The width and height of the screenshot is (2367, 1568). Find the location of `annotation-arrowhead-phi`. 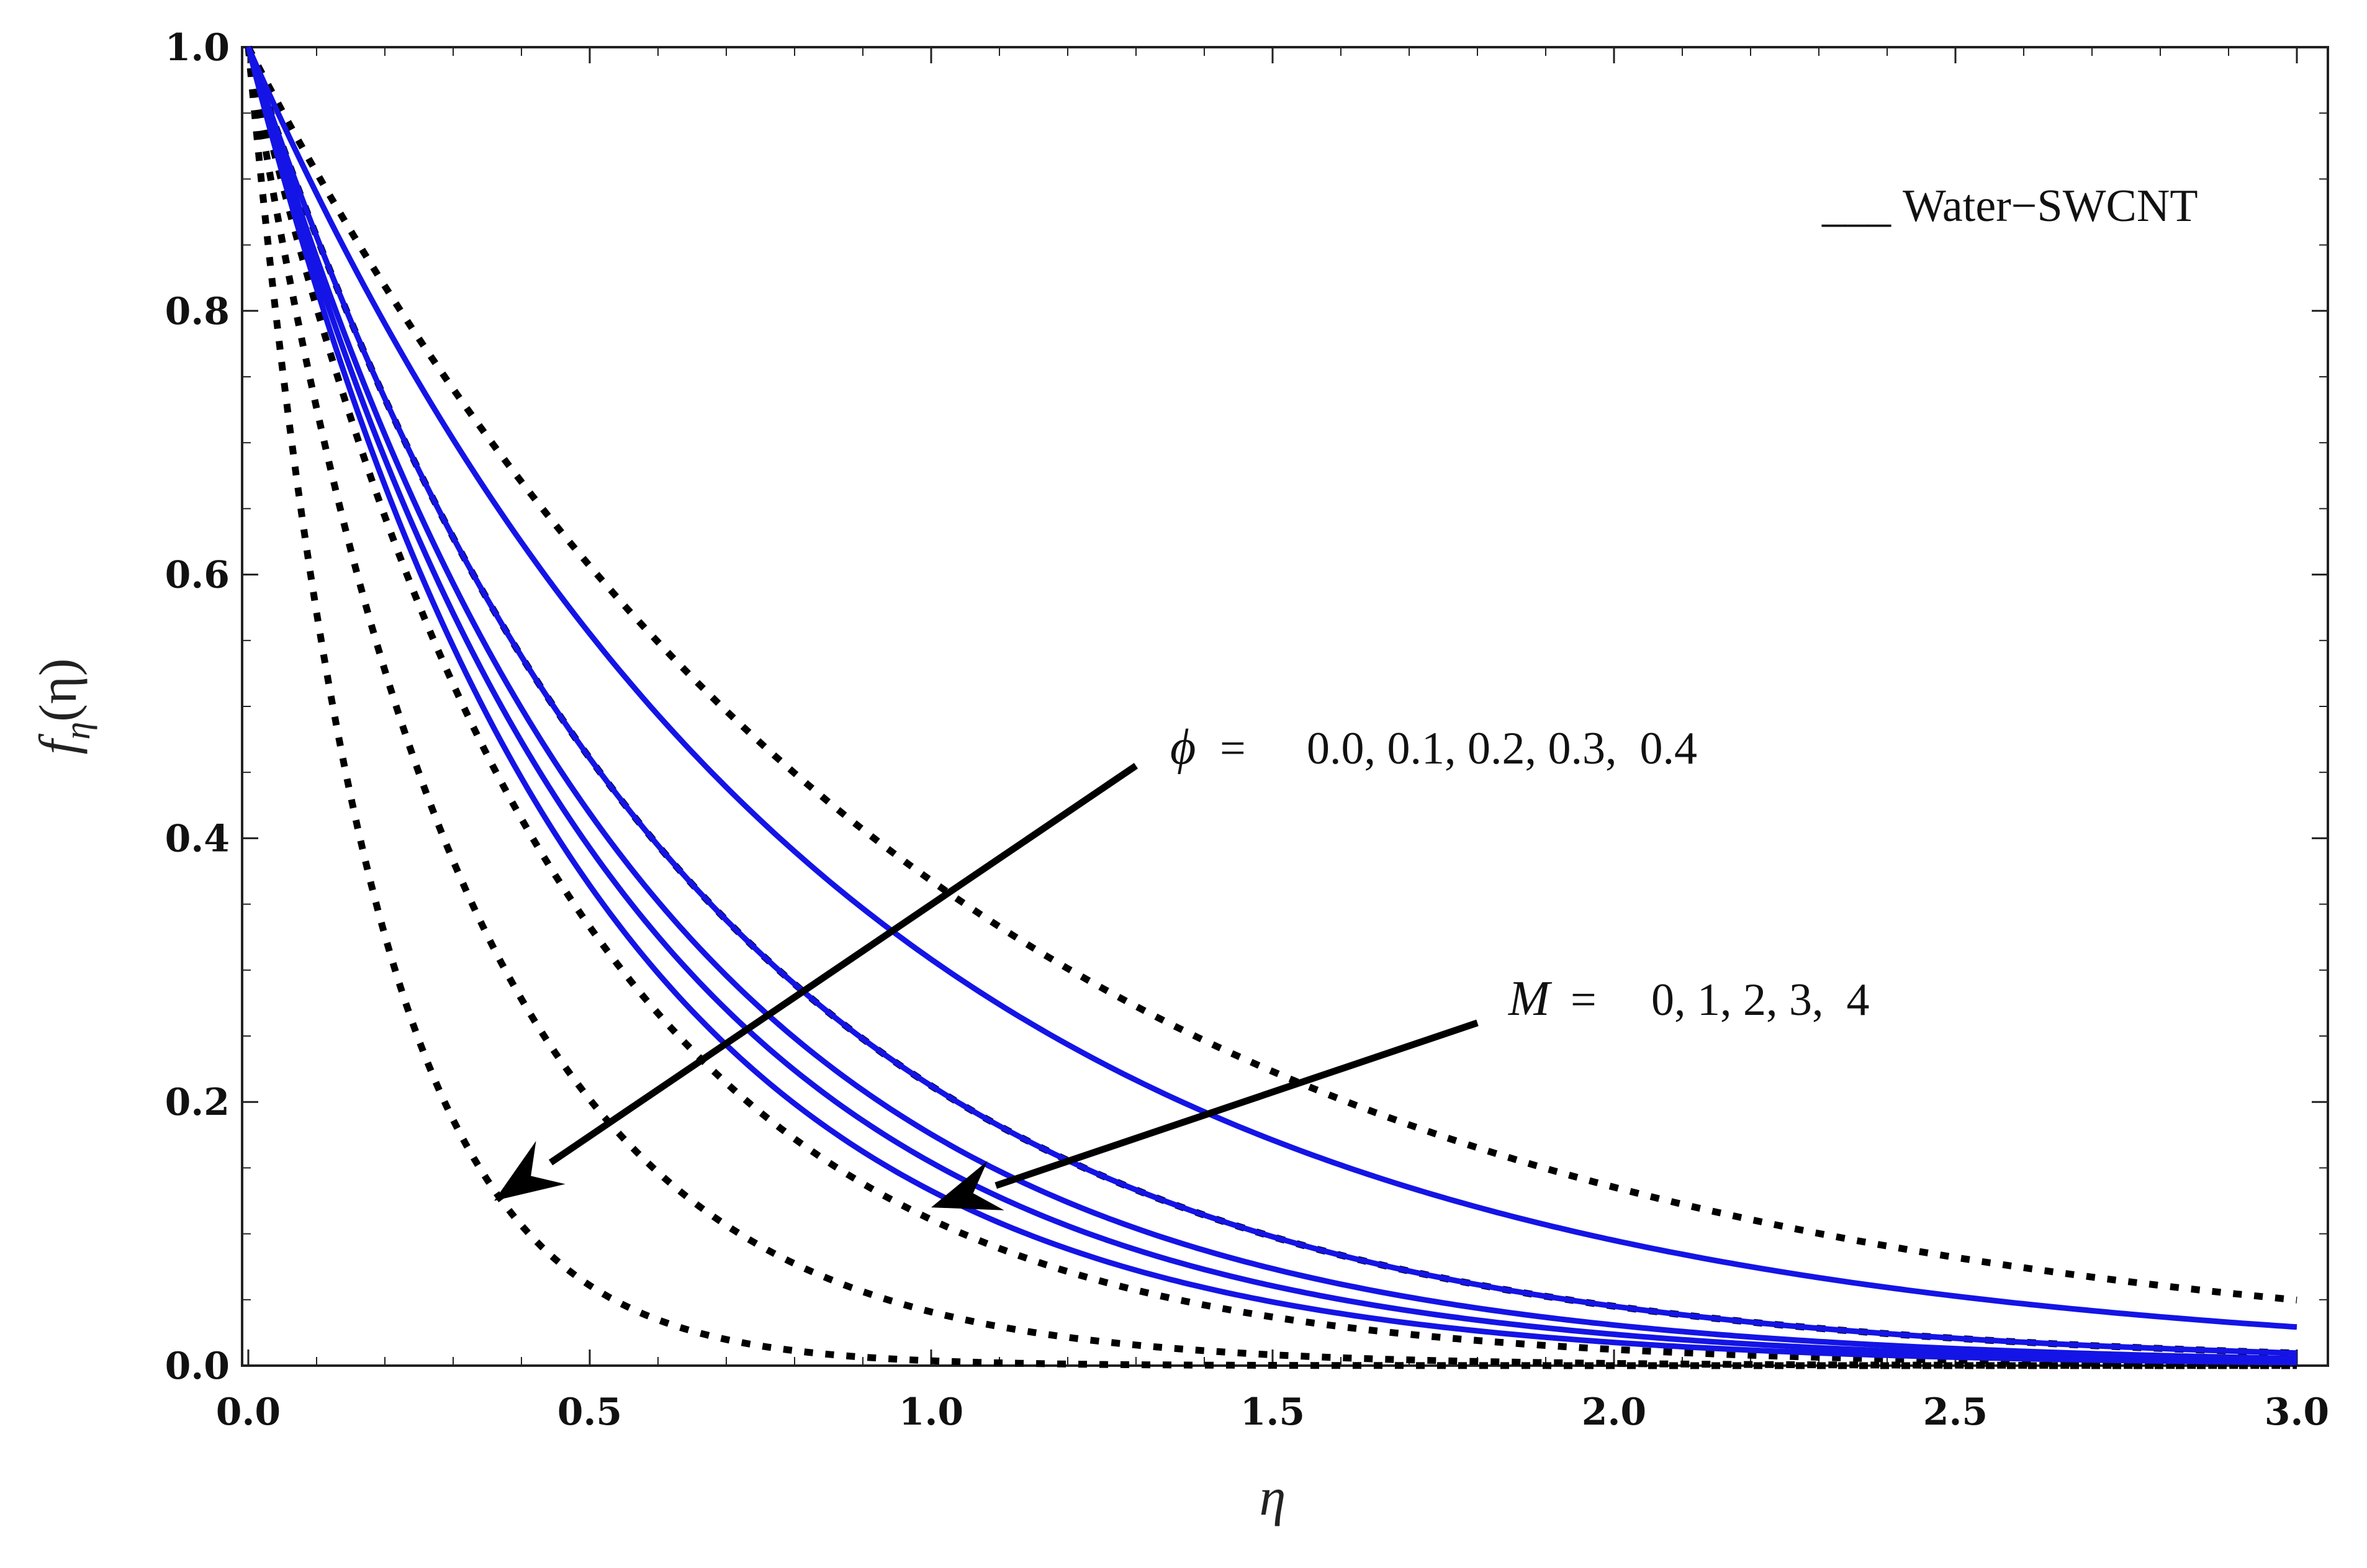

annotation-arrowhead-phi is located at coordinates (530, 1171).